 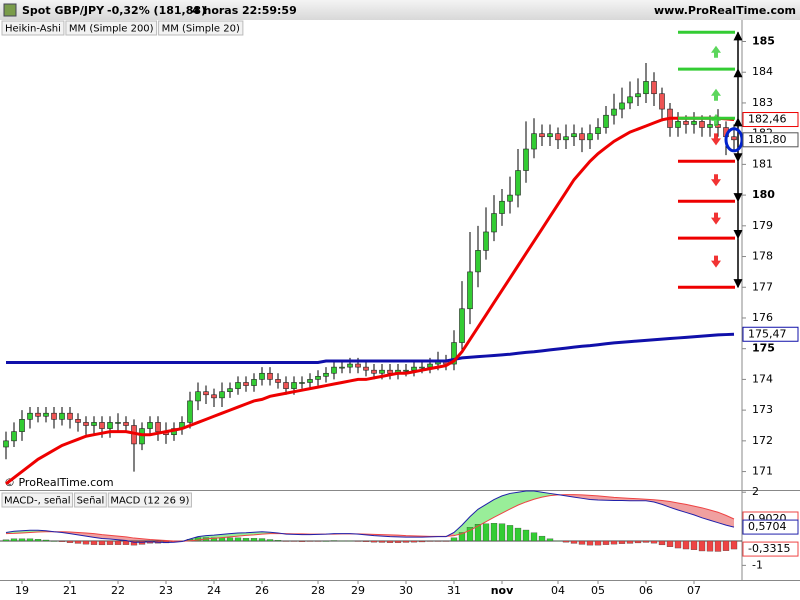 I want to click on x-tick-label: 29, so click(x=358, y=590).